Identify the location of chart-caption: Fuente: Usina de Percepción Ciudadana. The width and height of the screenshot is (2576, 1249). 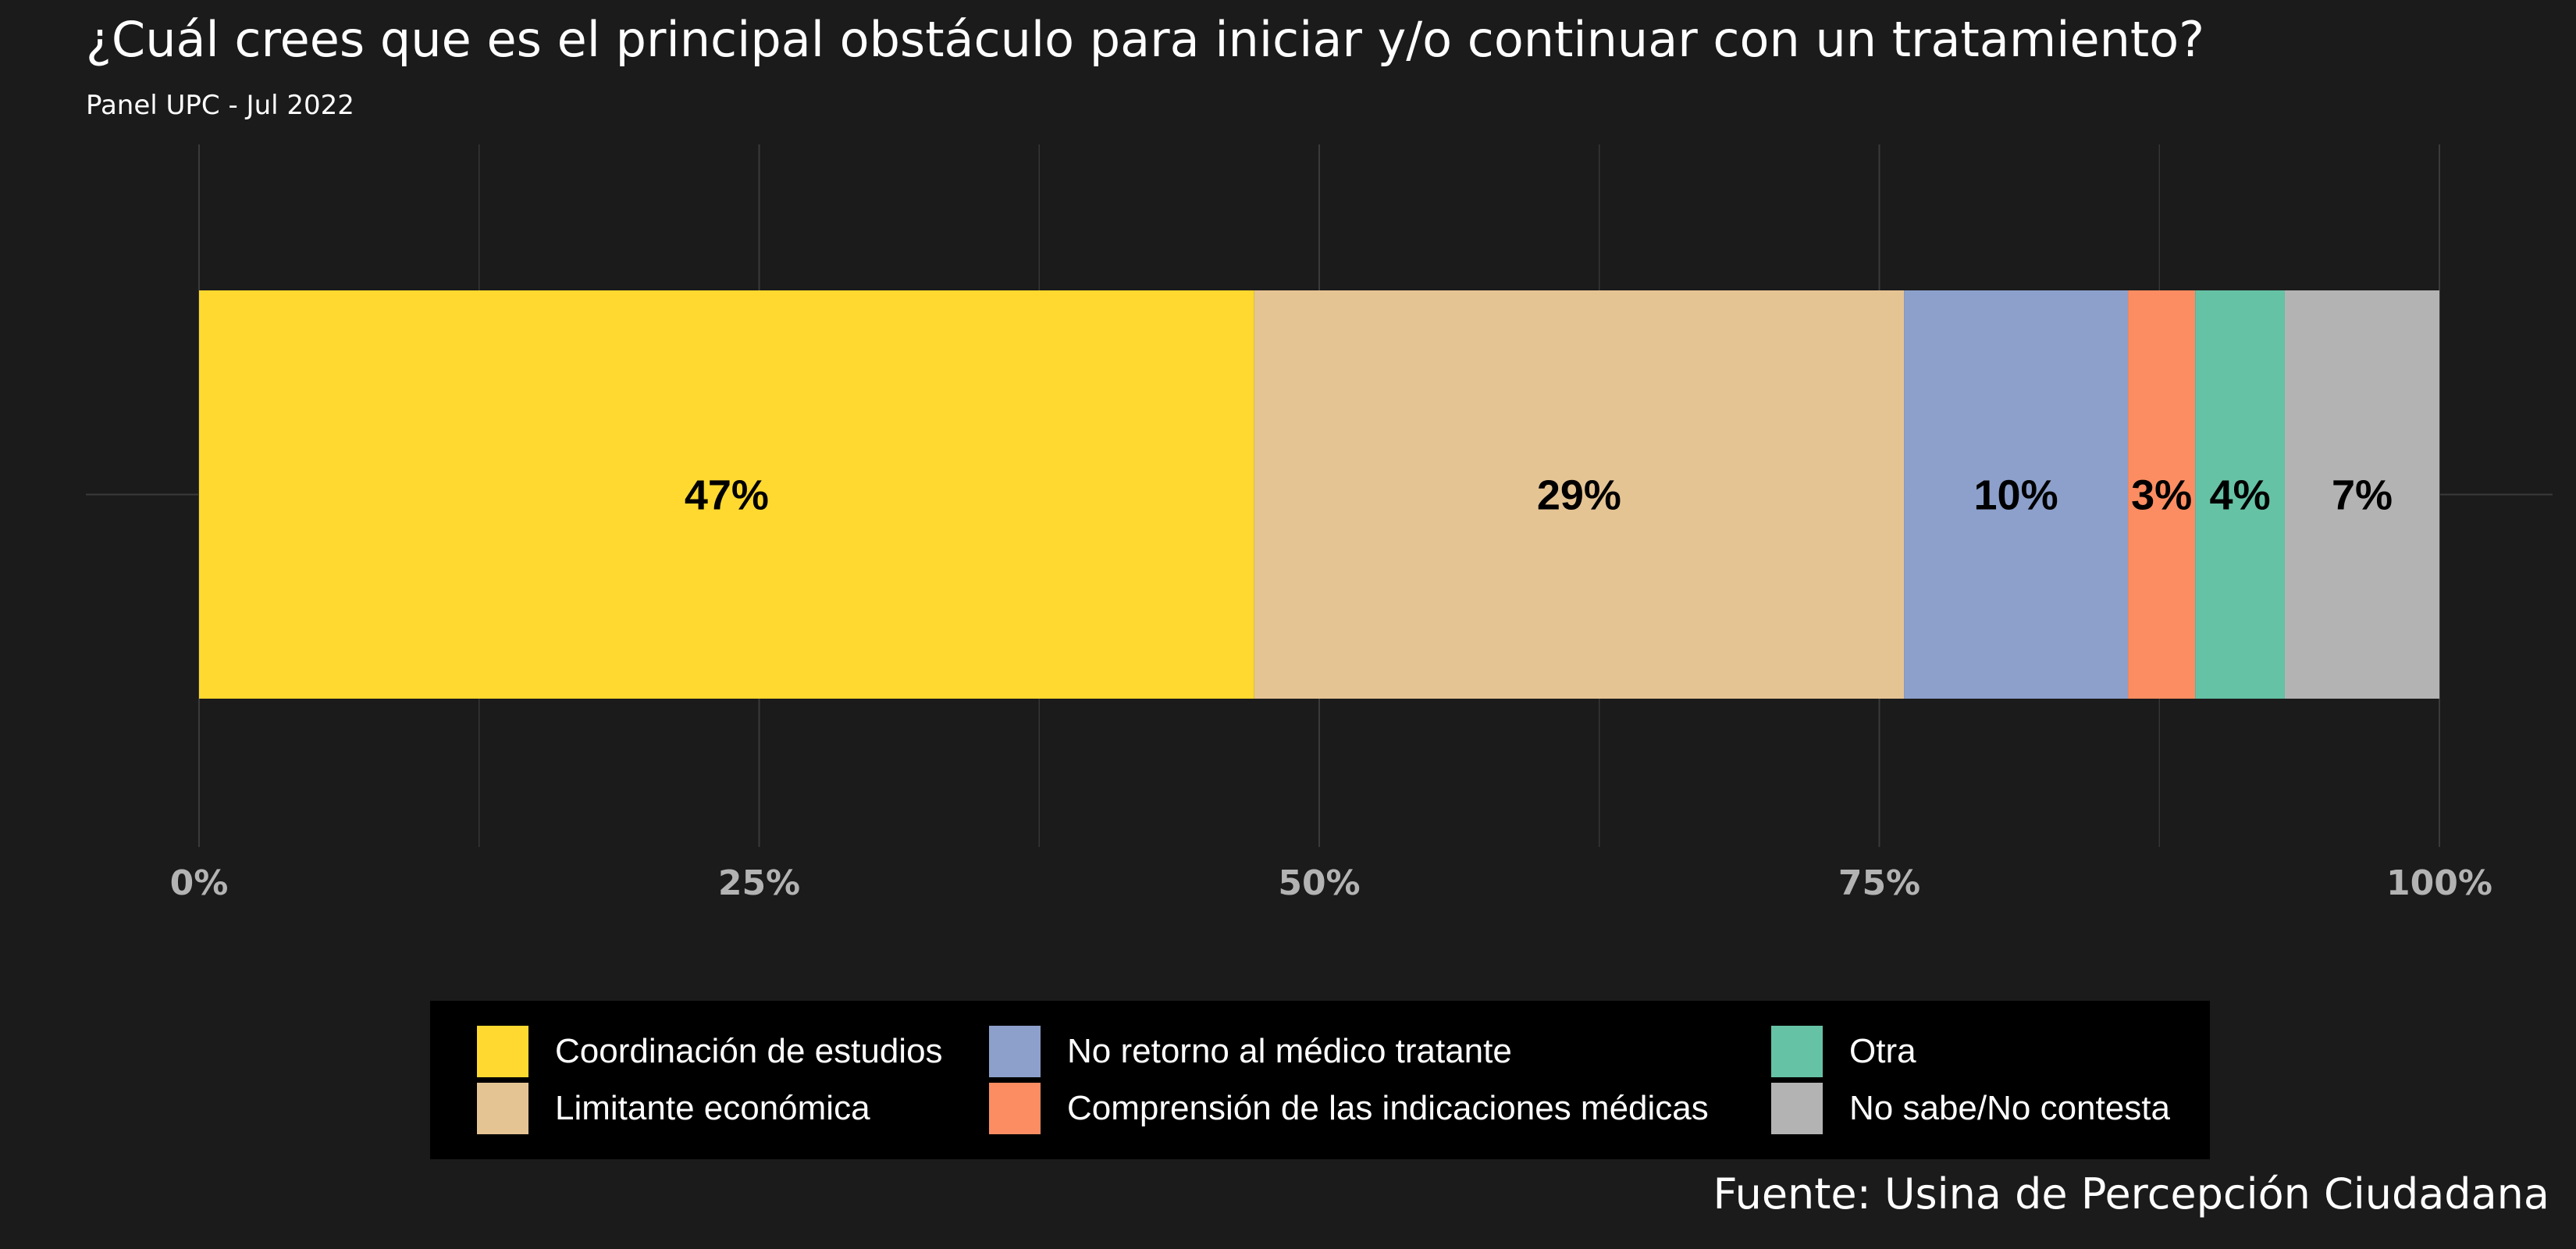
(2131, 1194).